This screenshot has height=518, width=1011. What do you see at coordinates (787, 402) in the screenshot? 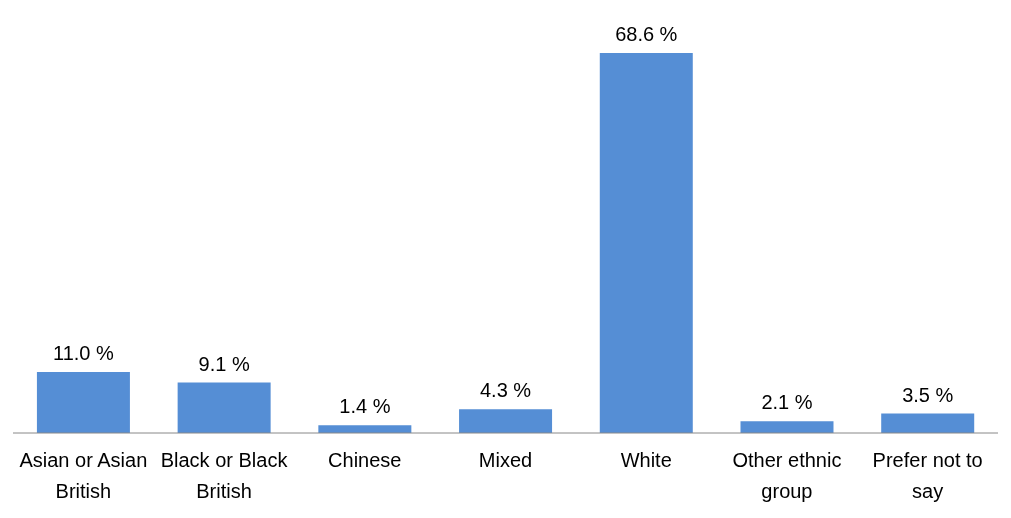
I see `data-label: 2.1 %` at bounding box center [787, 402].